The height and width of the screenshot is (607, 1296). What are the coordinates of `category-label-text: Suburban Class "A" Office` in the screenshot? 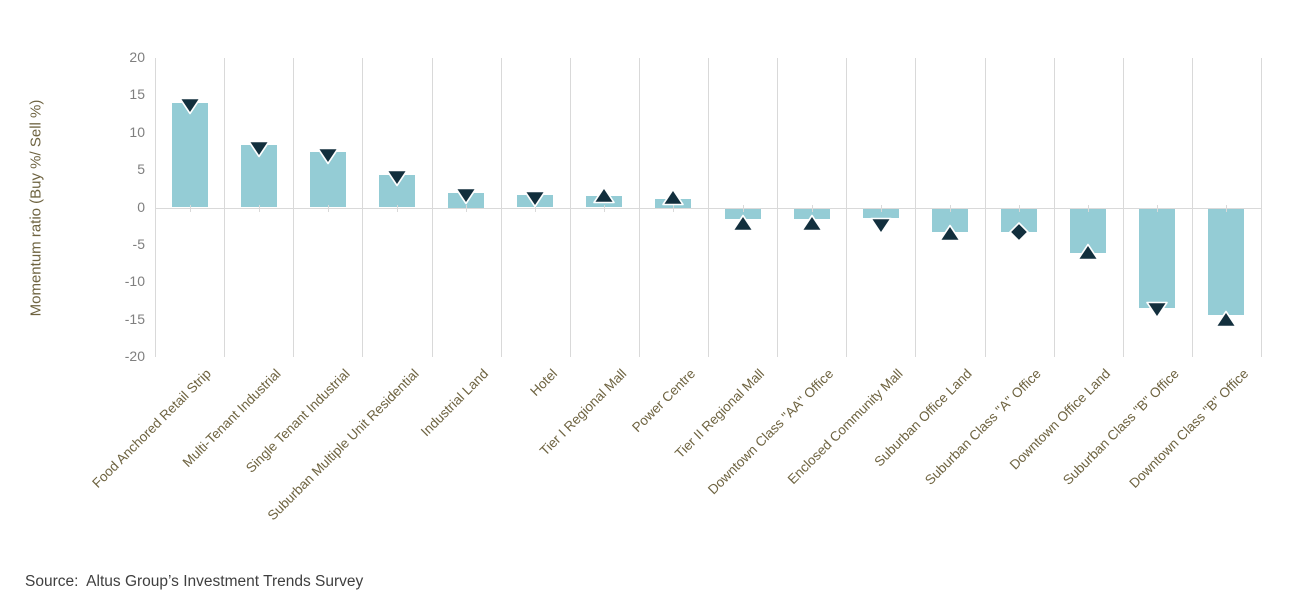 It's located at (982, 427).